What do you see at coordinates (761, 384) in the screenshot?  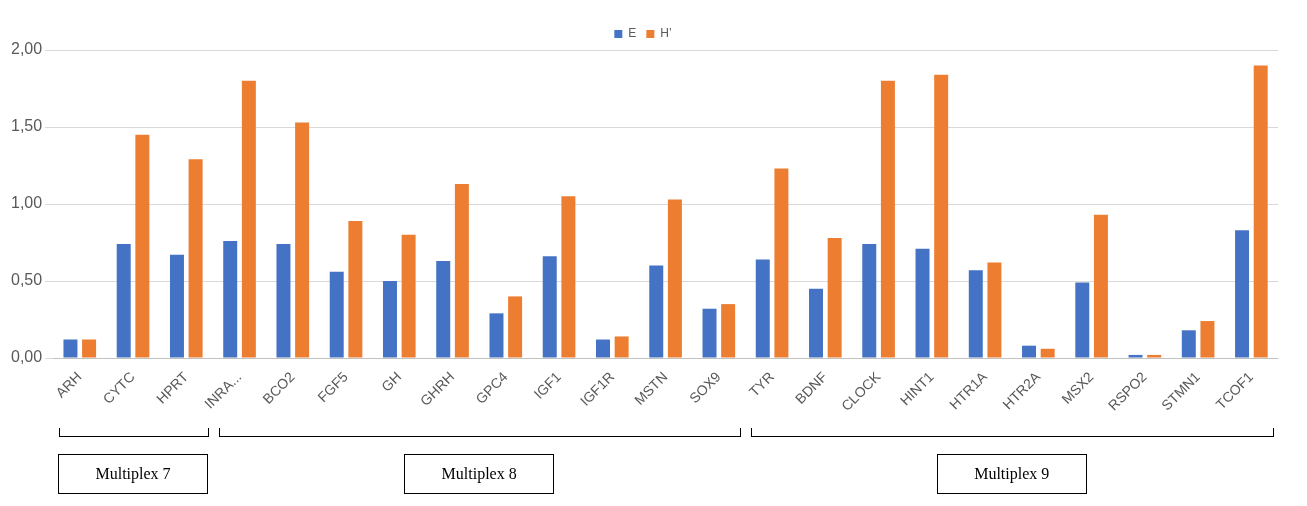 I see `x-tick-label: TYR` at bounding box center [761, 384].